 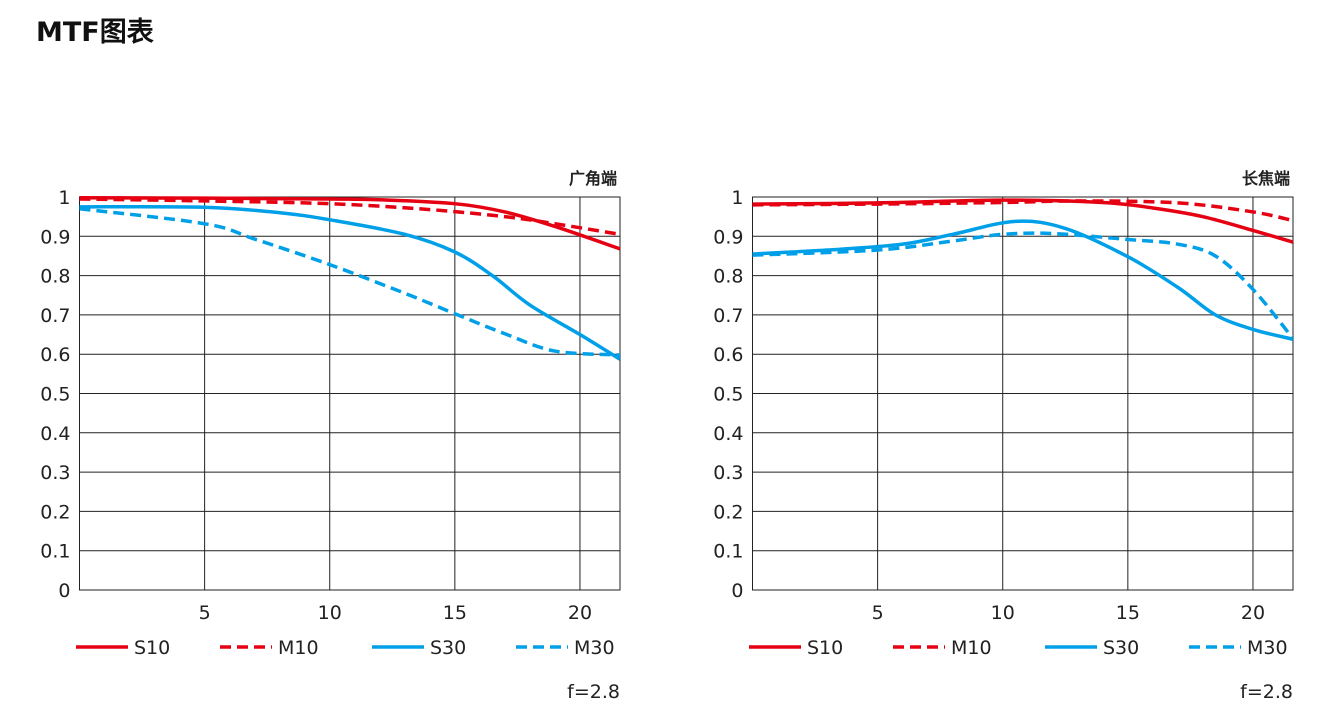 What do you see at coordinates (593, 178) in the screenshot?
I see `chart-subtitle: 广角端` at bounding box center [593, 178].